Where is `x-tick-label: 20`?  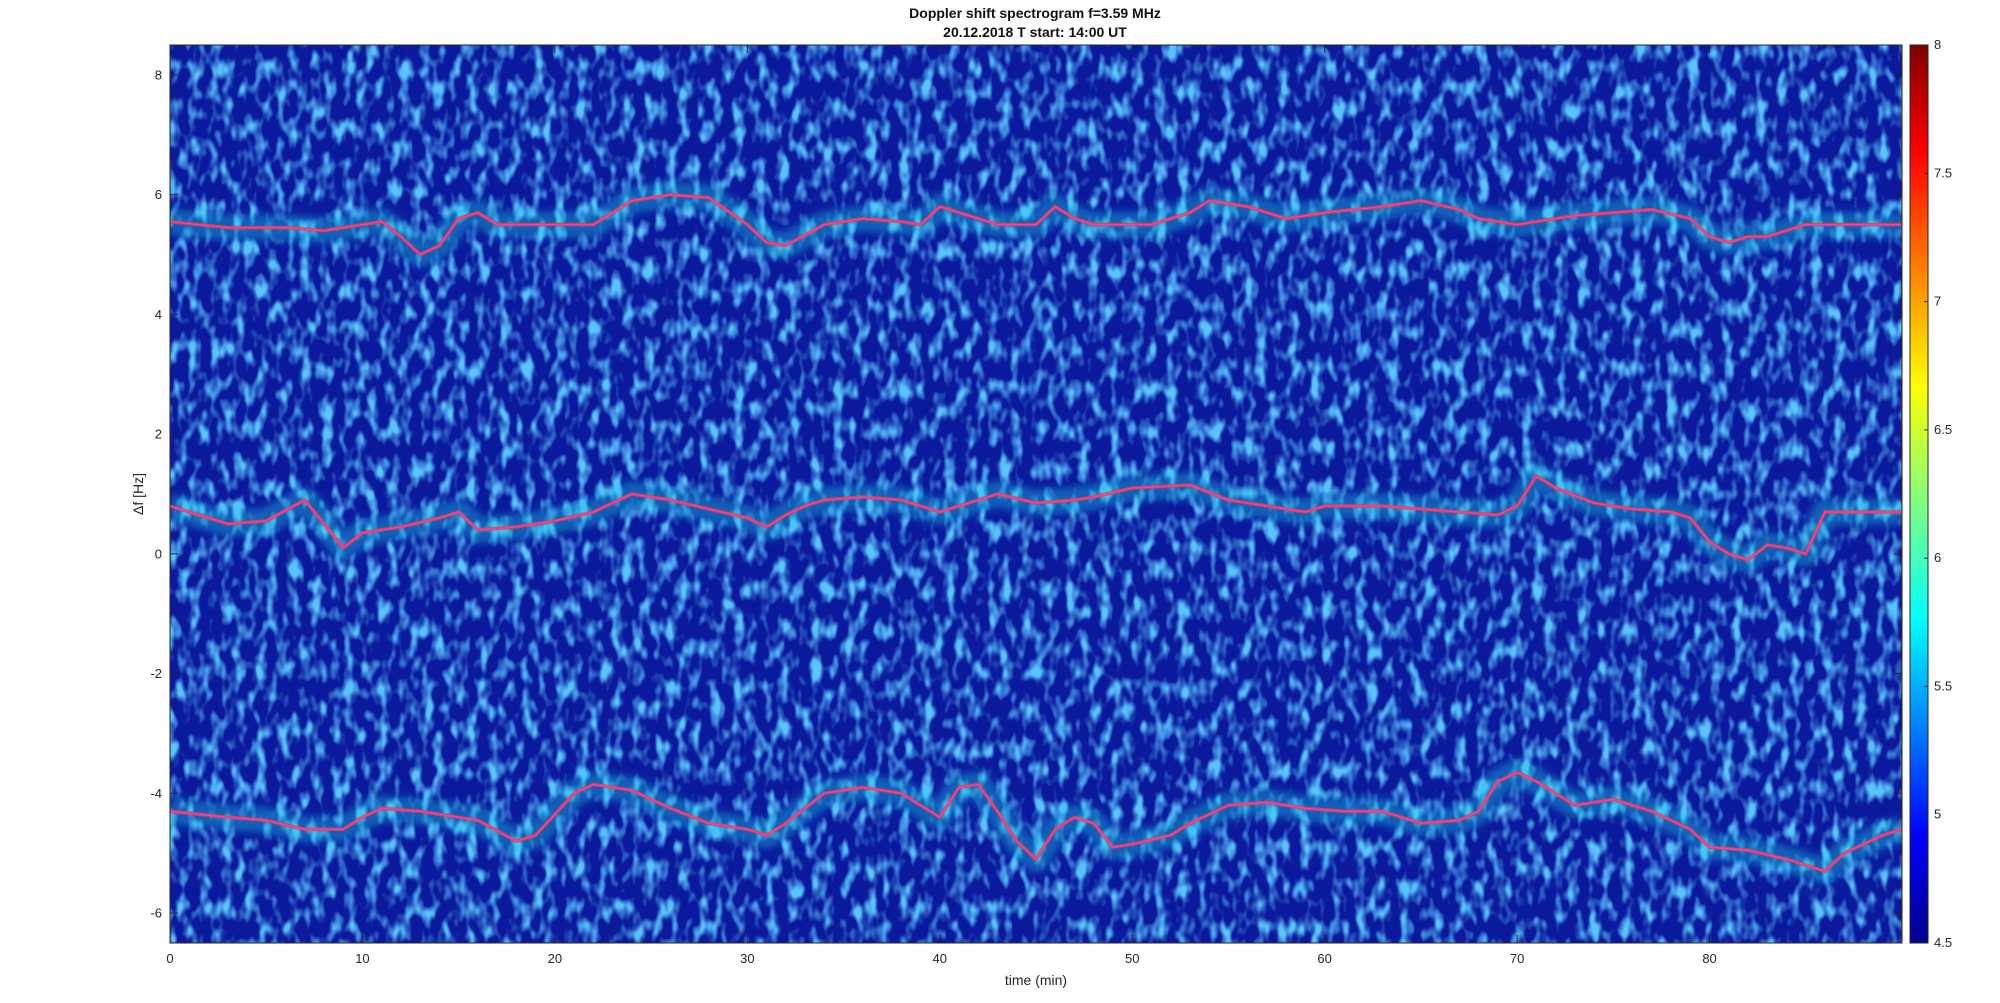
x-tick-label: 20 is located at coordinates (555, 958).